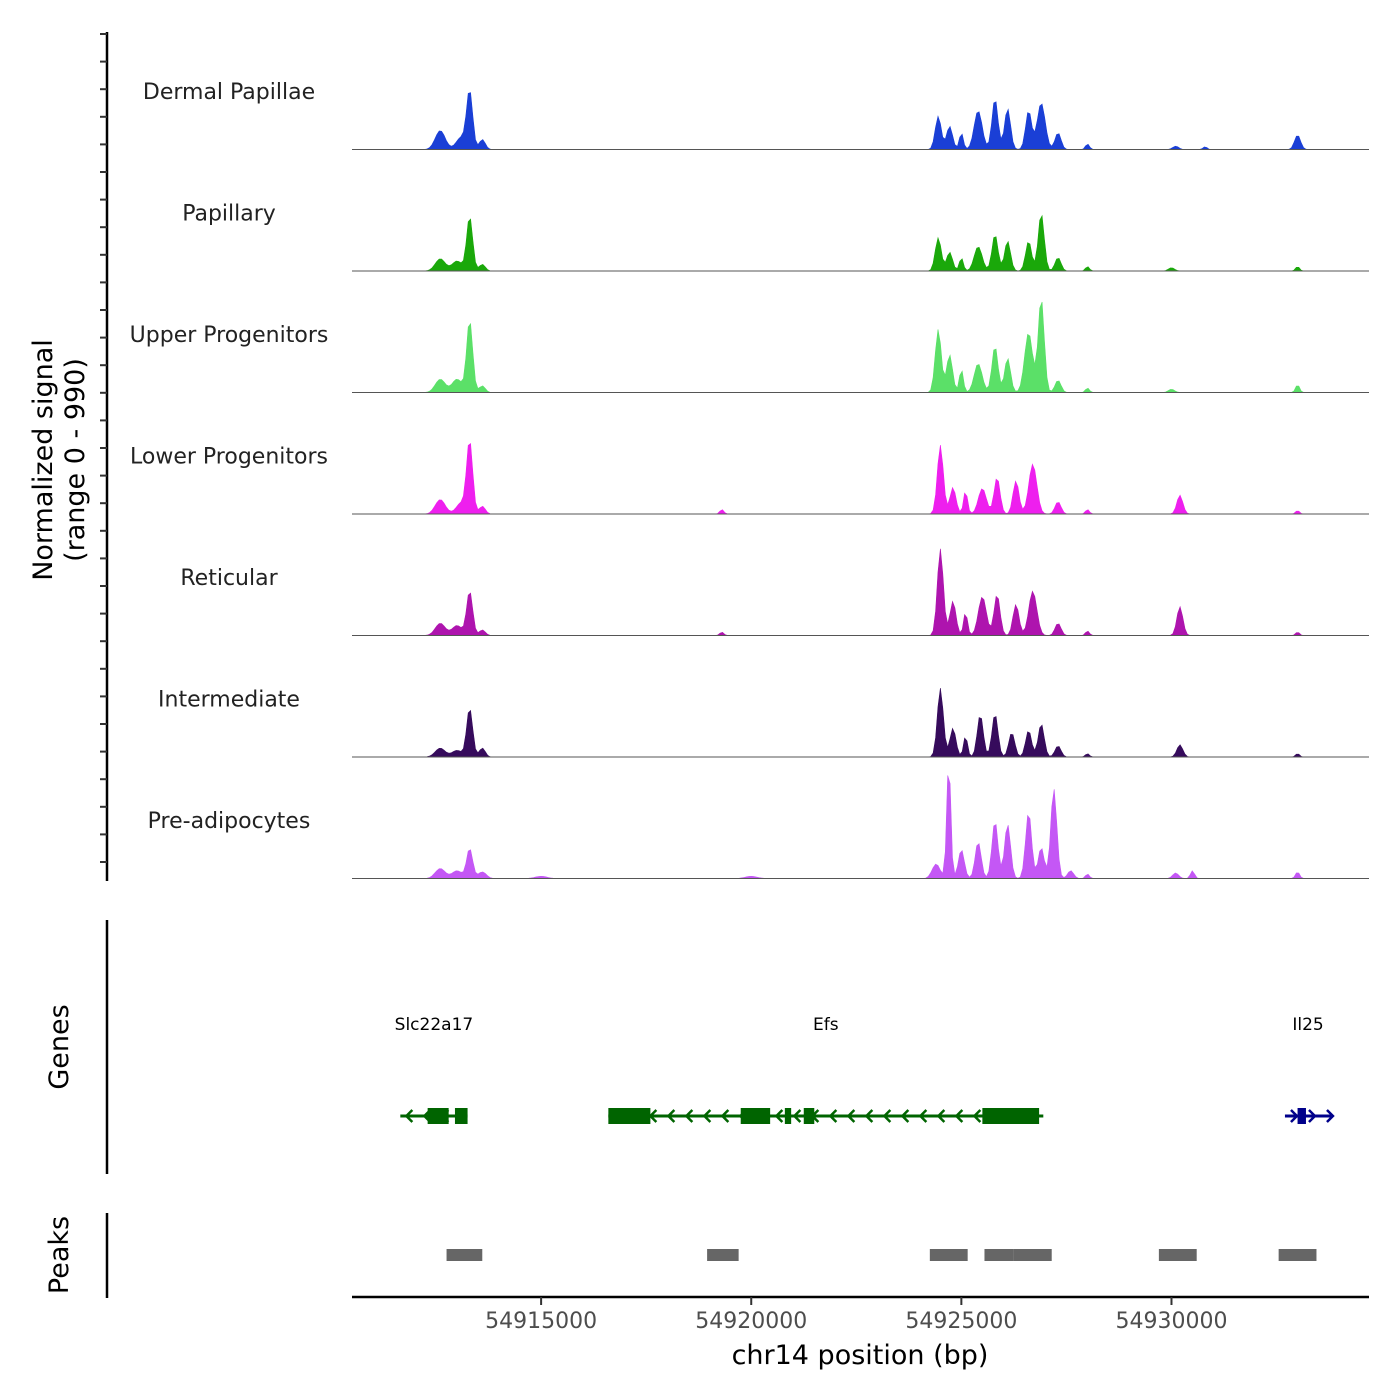 The width and height of the screenshot is (1400, 1400). Describe the element at coordinates (75, 460) in the screenshot. I see `y-axis-title-line2: (range 0 - 990)` at that location.